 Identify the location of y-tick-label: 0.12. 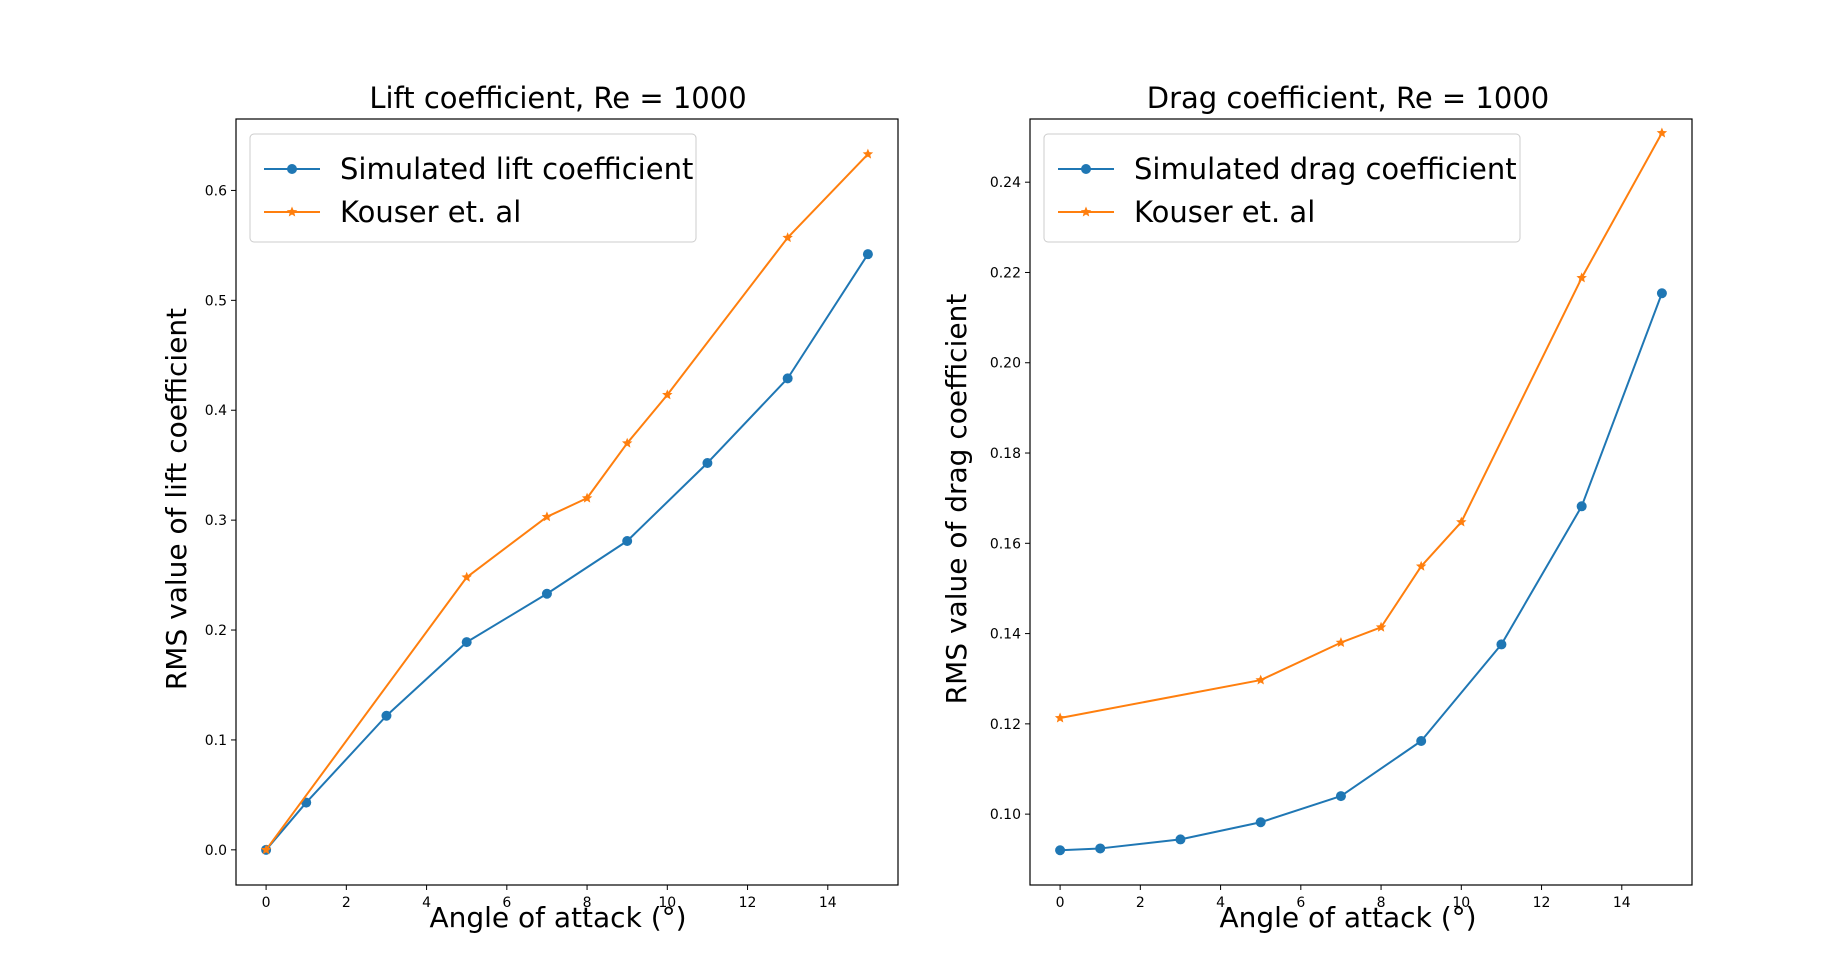
(1005, 725).